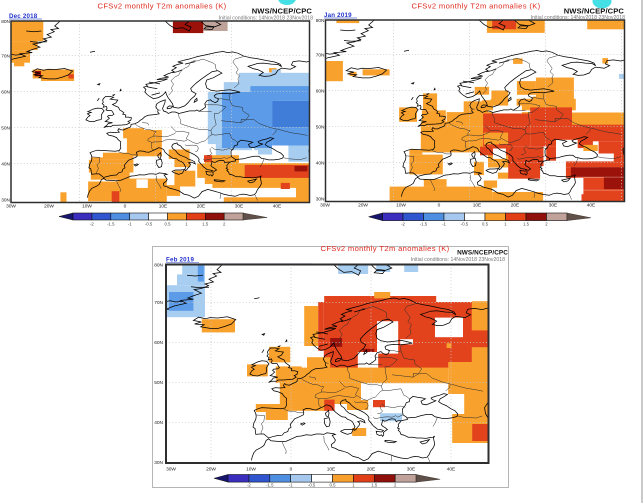 The width and height of the screenshot is (644, 503). I want to click on svg-text: Feb 2019, so click(180, 260).